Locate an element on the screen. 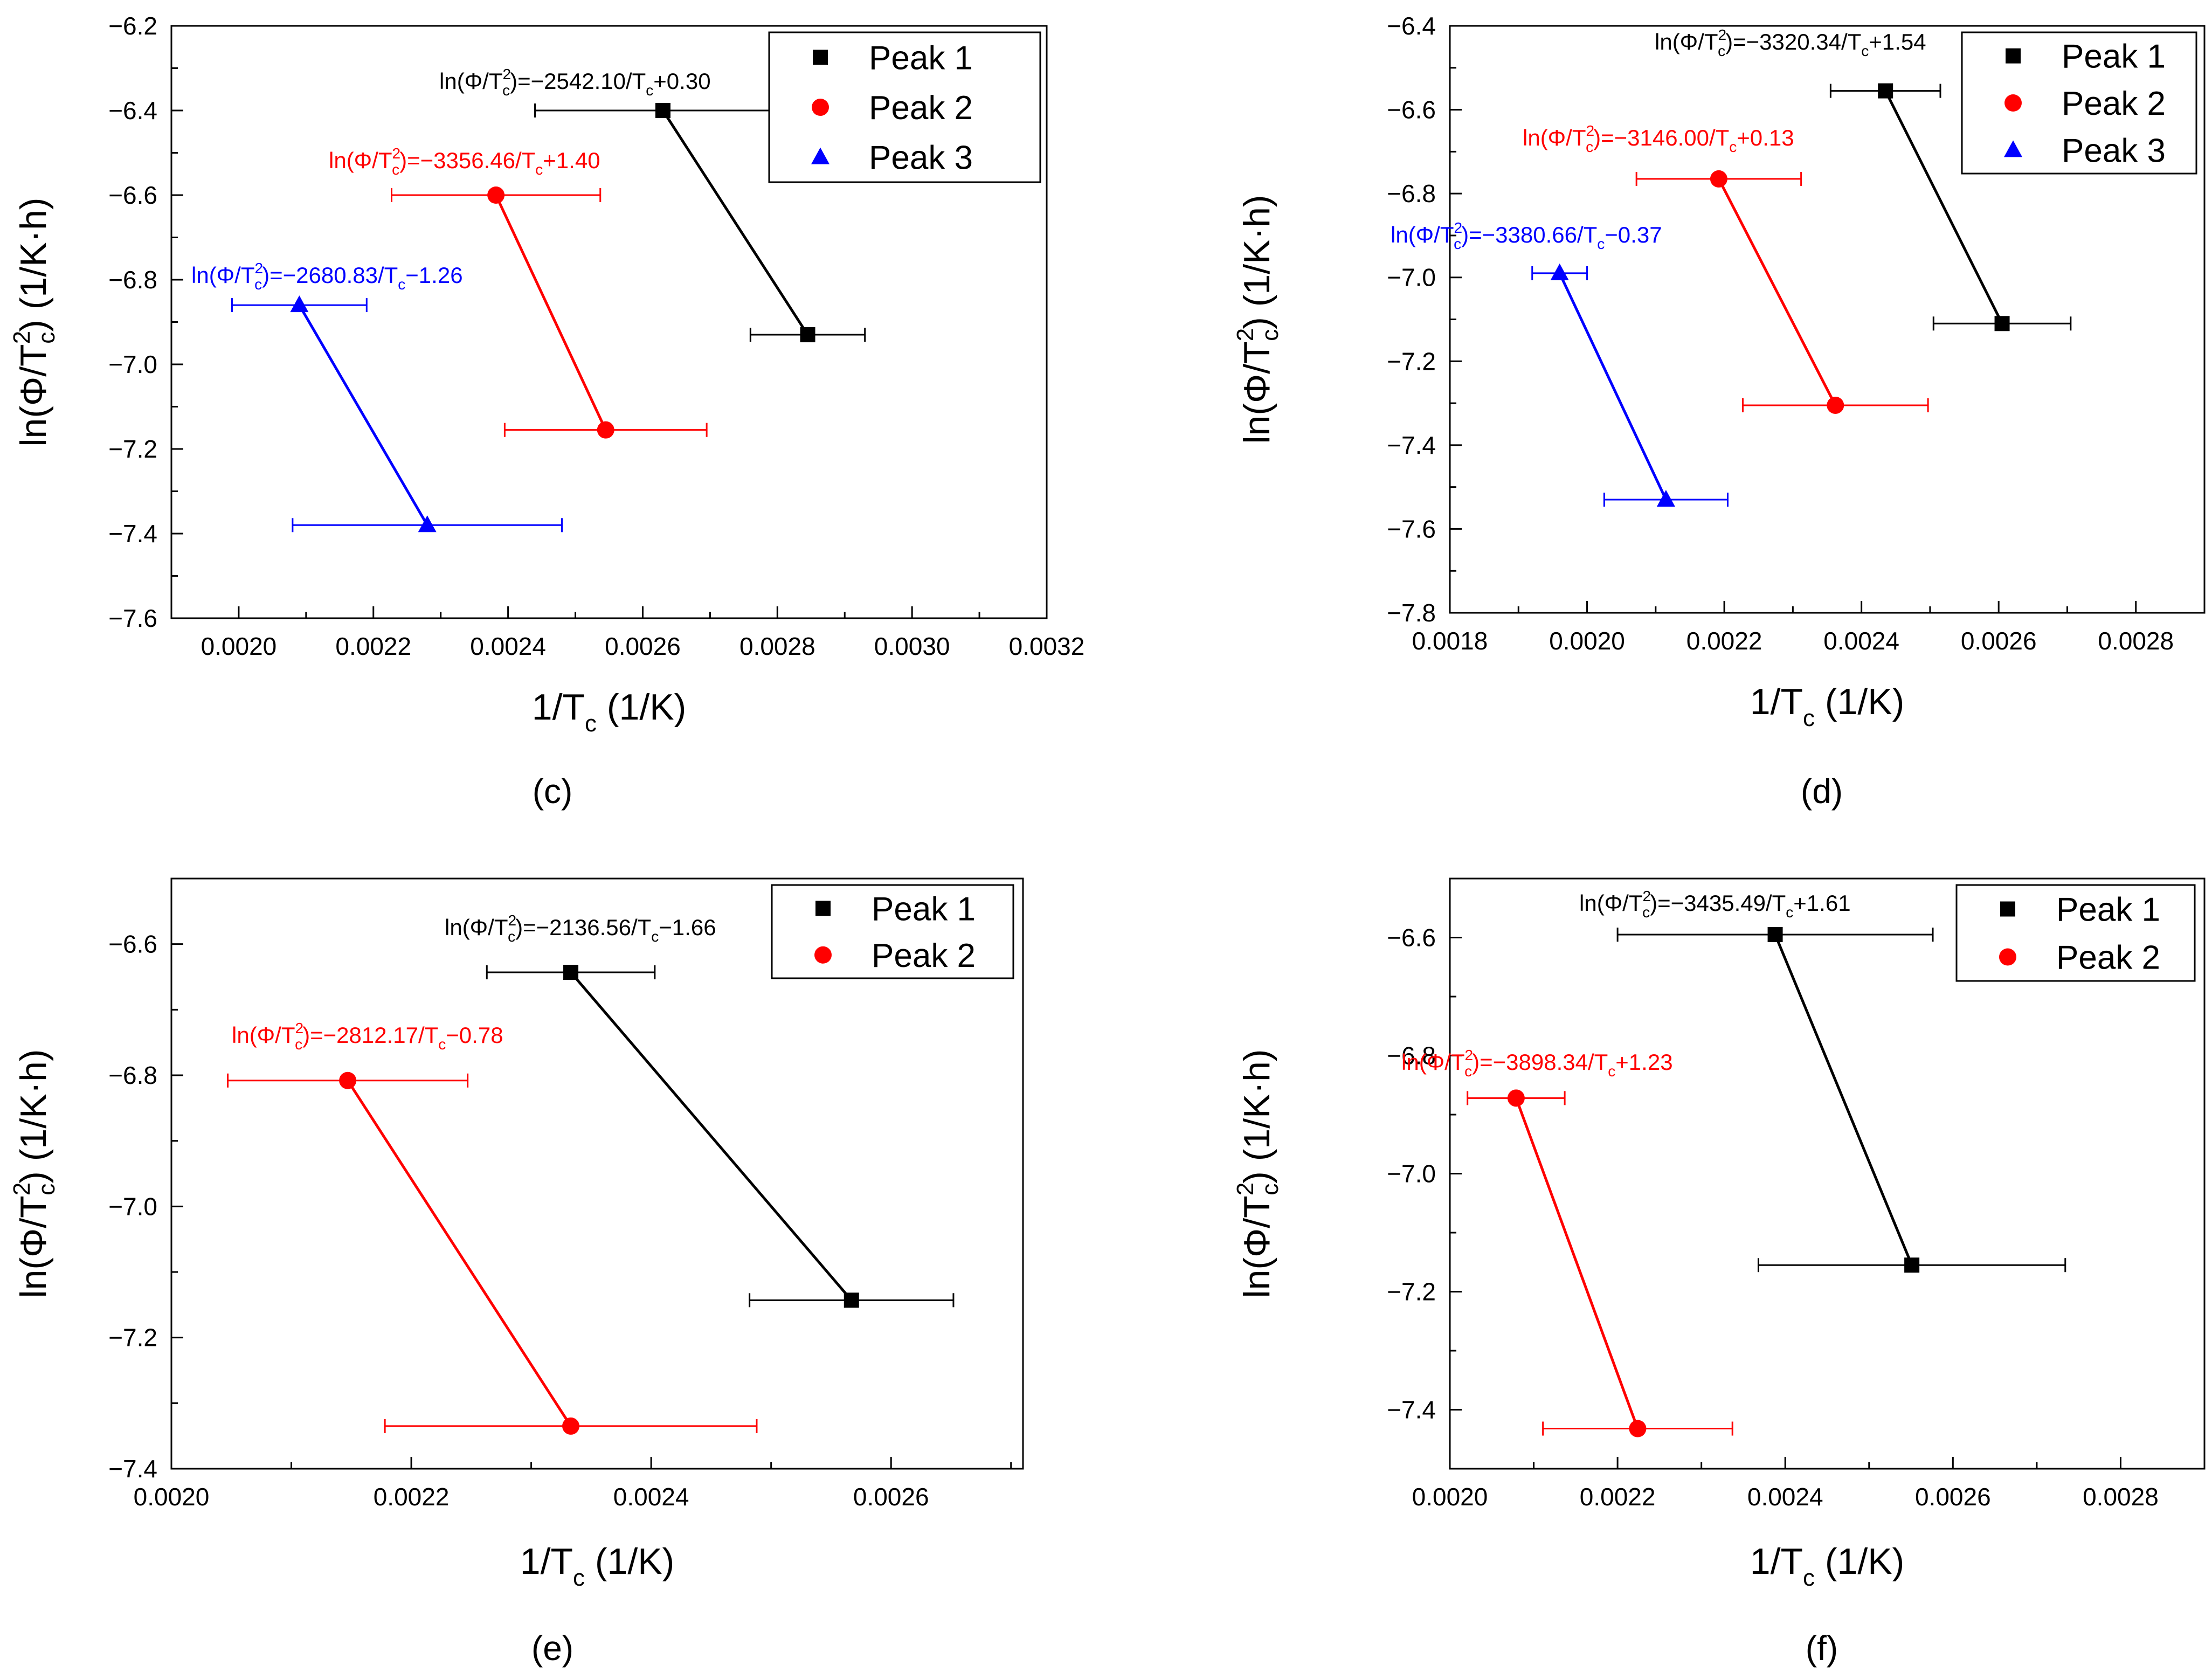 The height and width of the screenshot is (1673, 2212). y-tick-label: −7.6 is located at coordinates (1411, 529).